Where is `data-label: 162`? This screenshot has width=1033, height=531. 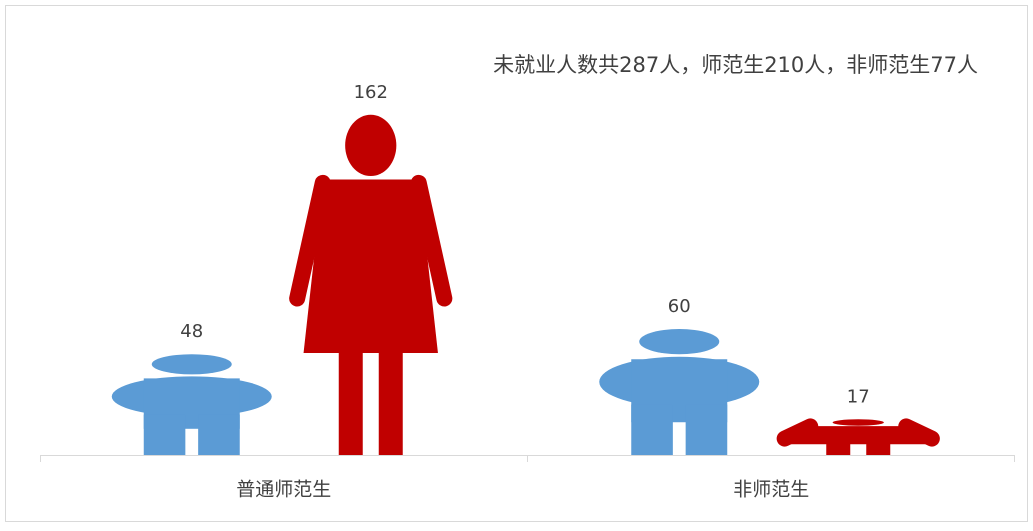
data-label: 162 is located at coordinates (371, 92).